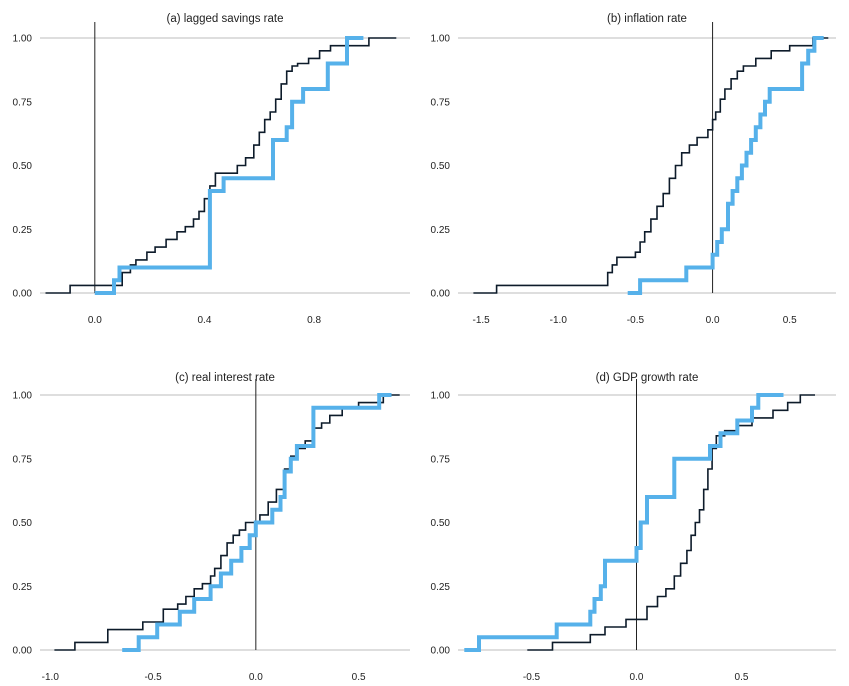  I want to click on x-tick-label: 0.8, so click(314, 320).